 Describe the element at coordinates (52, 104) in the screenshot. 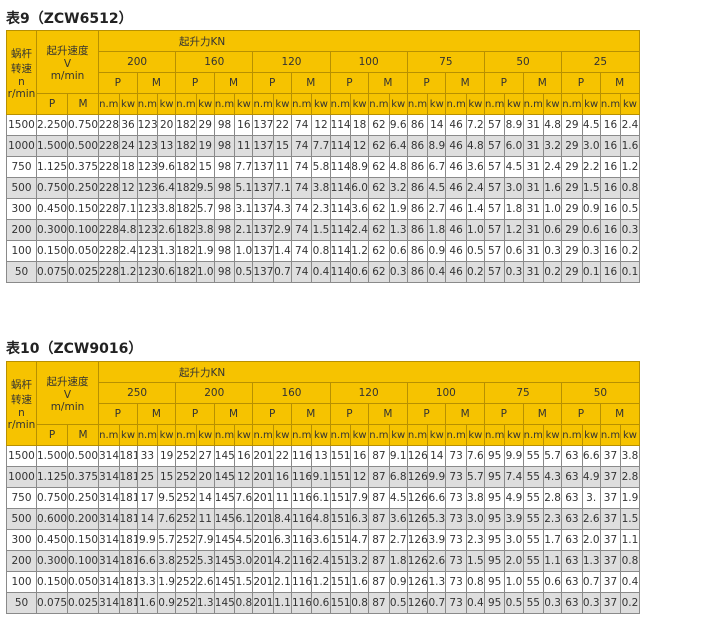

I see `speed-p-header: P` at that location.